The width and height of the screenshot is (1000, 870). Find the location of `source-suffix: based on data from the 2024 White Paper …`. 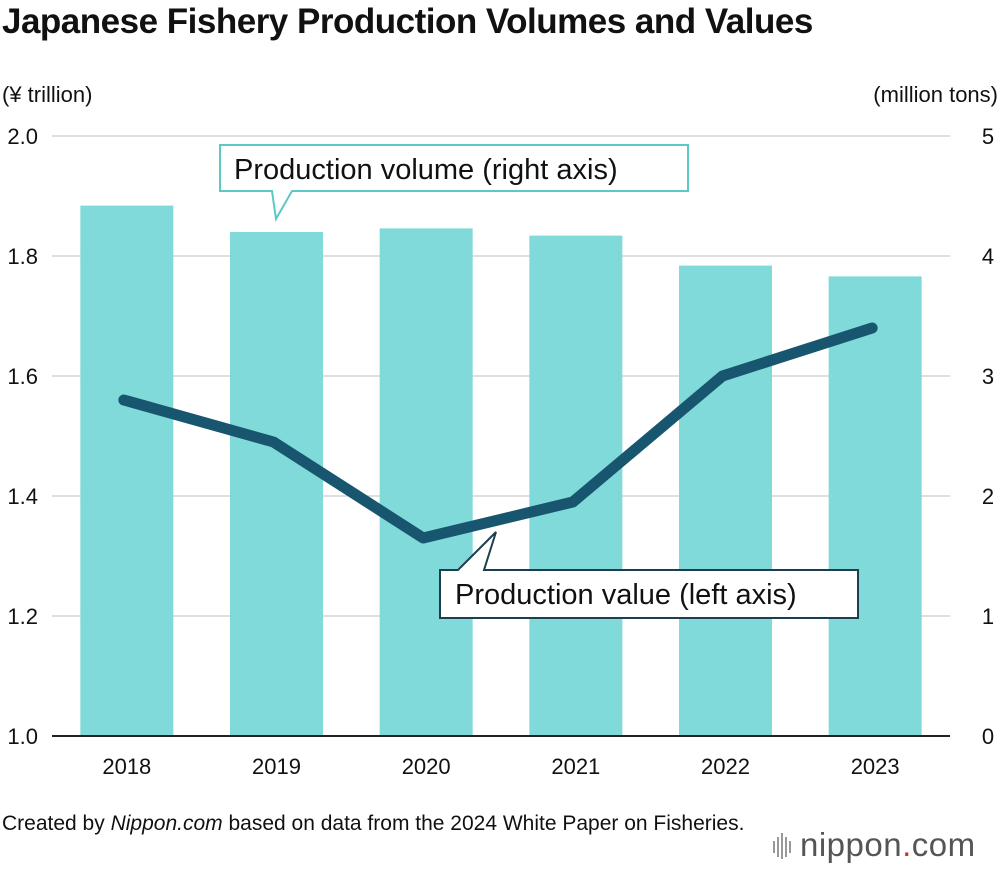

source-suffix: based on data from the 2024 White Paper … is located at coordinates (486, 823).